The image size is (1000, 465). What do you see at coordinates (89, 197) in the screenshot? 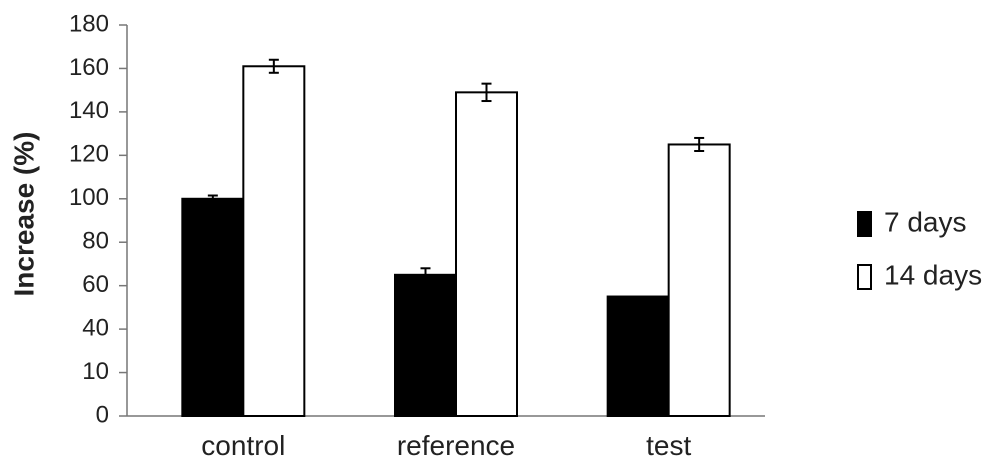
I see `y-tick-label: 100` at bounding box center [89, 197].